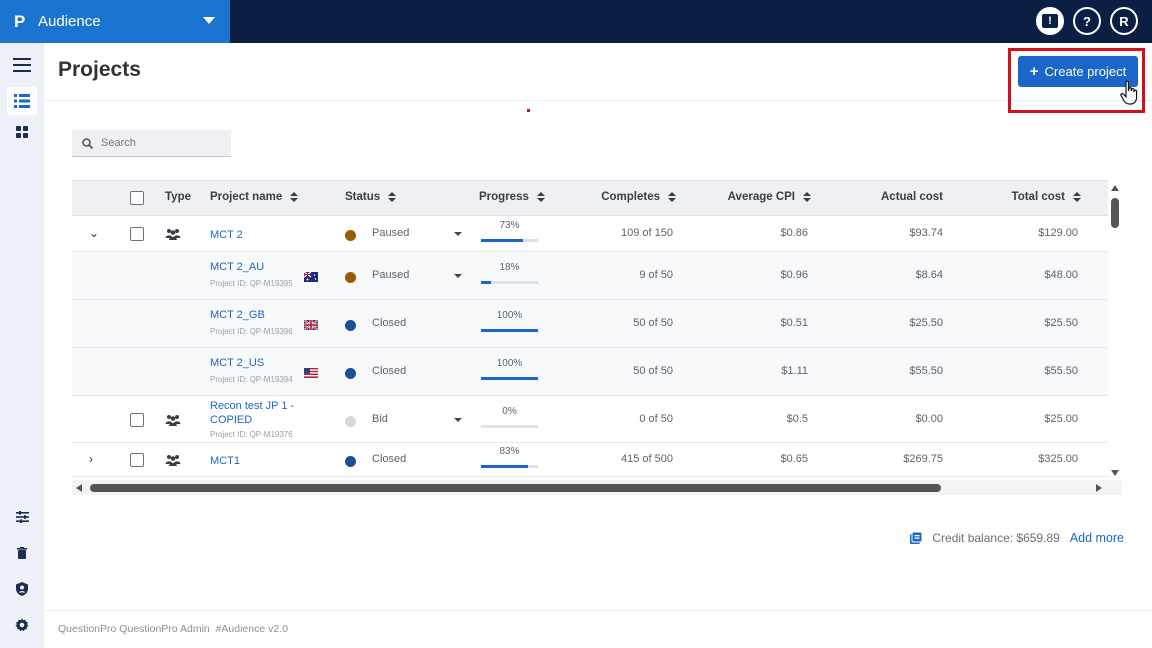  What do you see at coordinates (1061, 418) in the screenshot?
I see `total-cost-value: $25.00` at bounding box center [1061, 418].